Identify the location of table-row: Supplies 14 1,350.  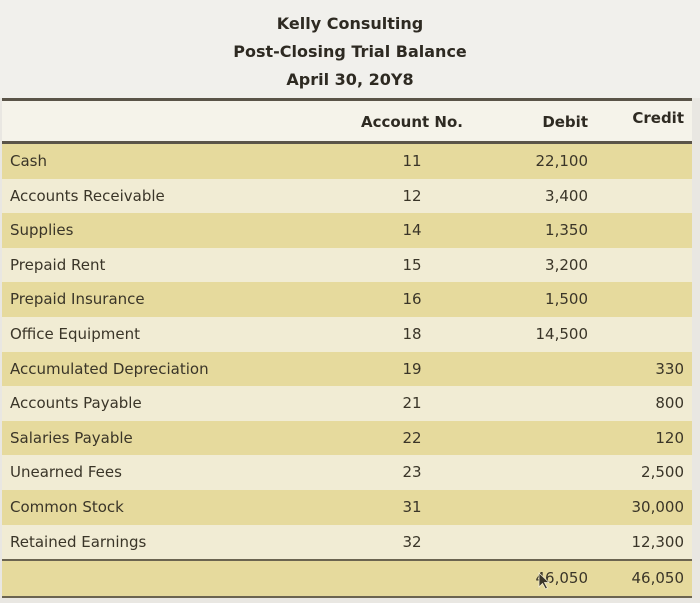
(347, 230).